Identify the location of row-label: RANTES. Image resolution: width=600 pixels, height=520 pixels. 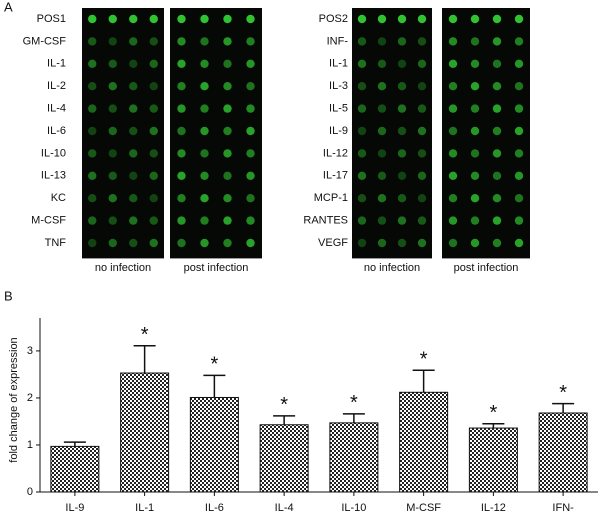
(325, 221).